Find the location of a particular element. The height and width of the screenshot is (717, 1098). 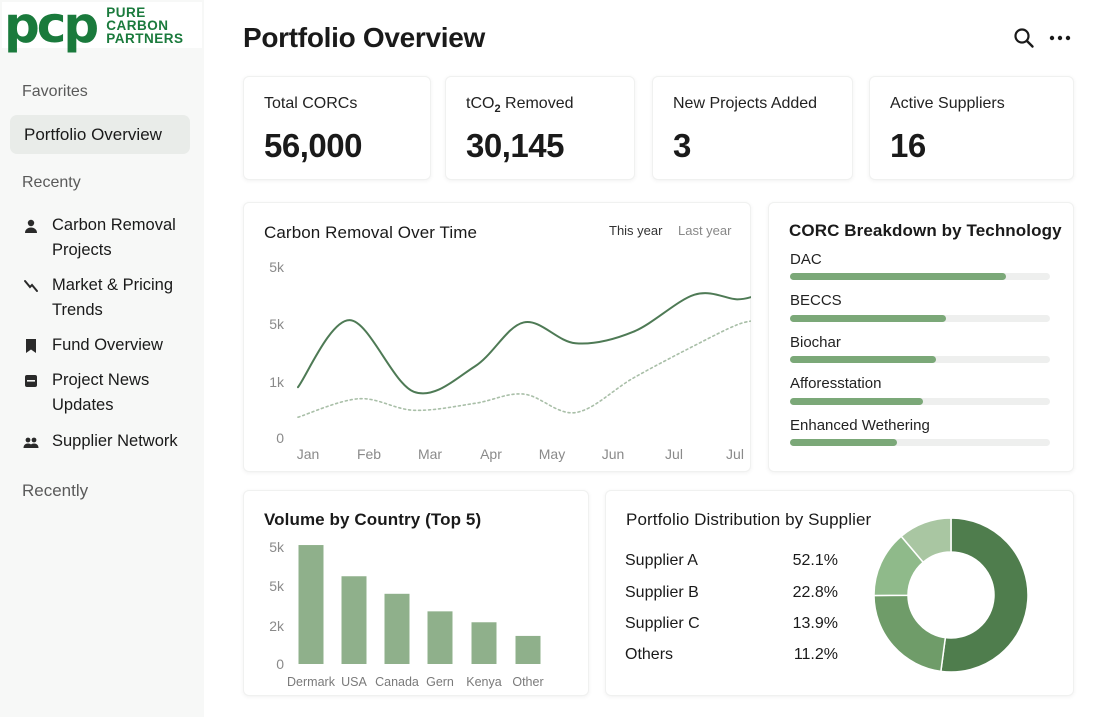

stat-label: Active Suppliers is located at coordinates (947, 103).